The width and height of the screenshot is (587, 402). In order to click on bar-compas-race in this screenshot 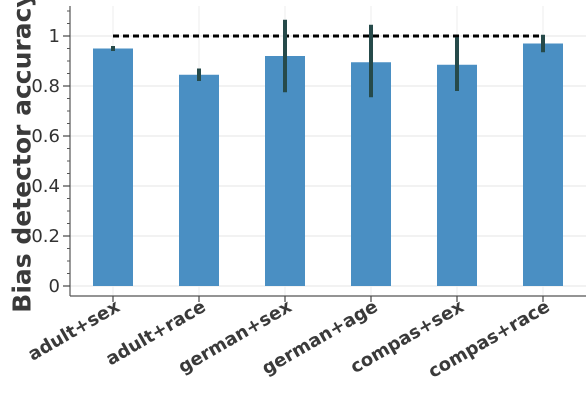, I will do `click(543, 164)`.